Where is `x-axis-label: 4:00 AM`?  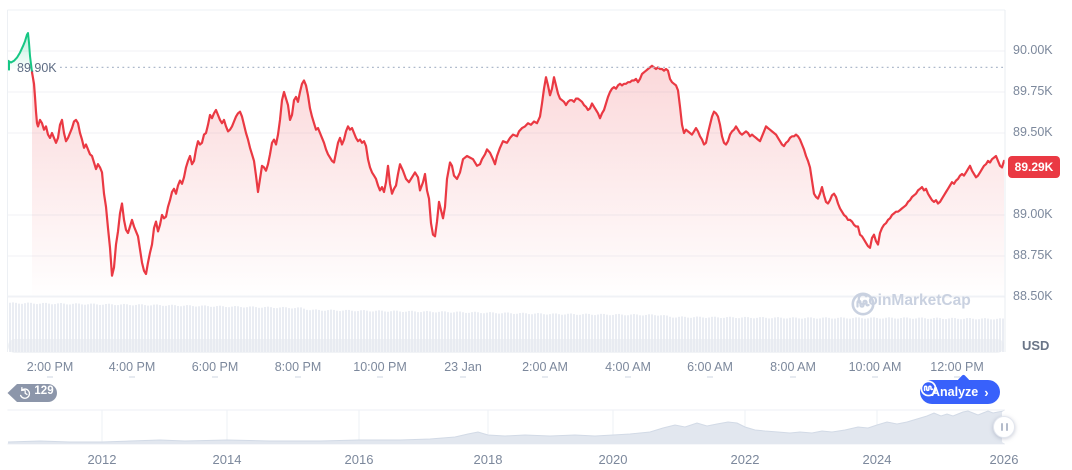
x-axis-label: 4:00 AM is located at coordinates (628, 367).